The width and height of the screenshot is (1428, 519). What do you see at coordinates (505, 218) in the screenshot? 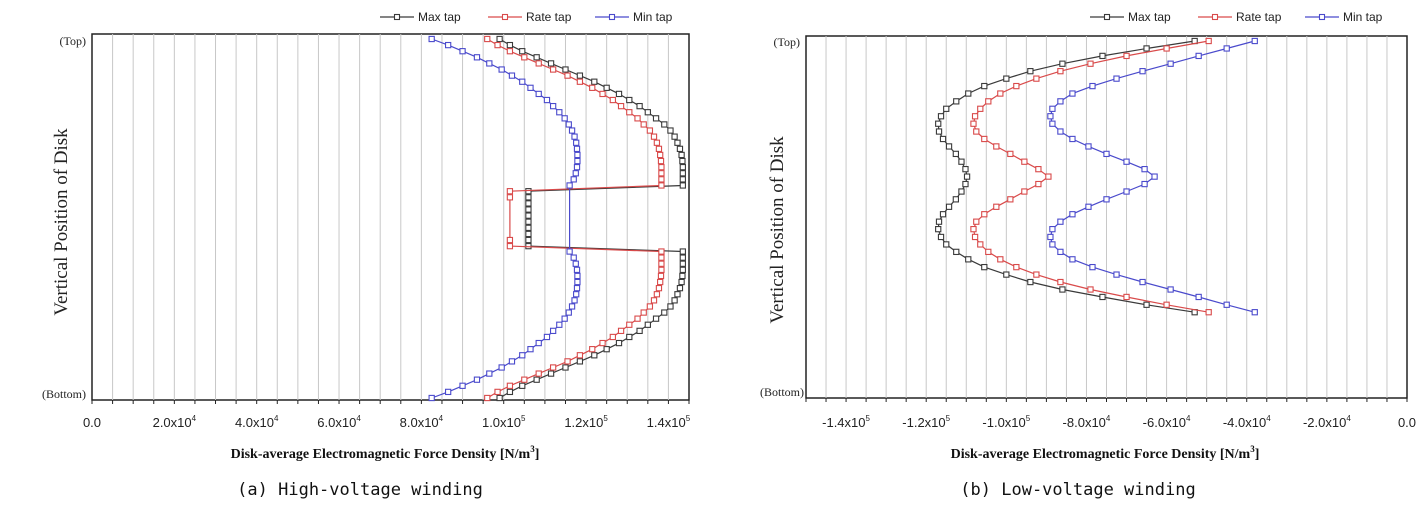
I see `series-line-min-tap` at bounding box center [505, 218].